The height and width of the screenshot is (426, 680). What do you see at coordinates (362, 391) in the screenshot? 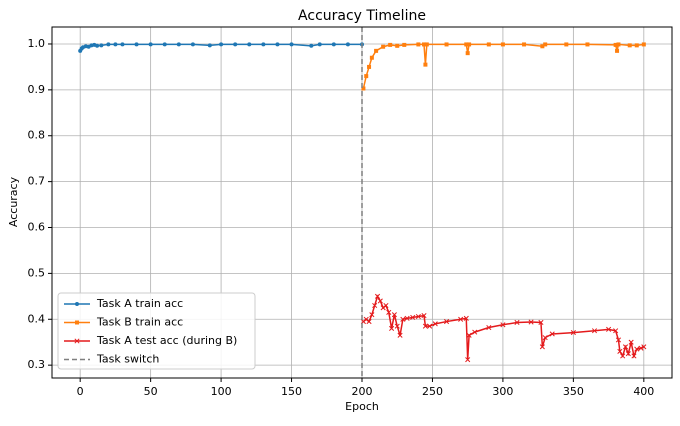
I see `x-tick-label: 200` at bounding box center [362, 391].